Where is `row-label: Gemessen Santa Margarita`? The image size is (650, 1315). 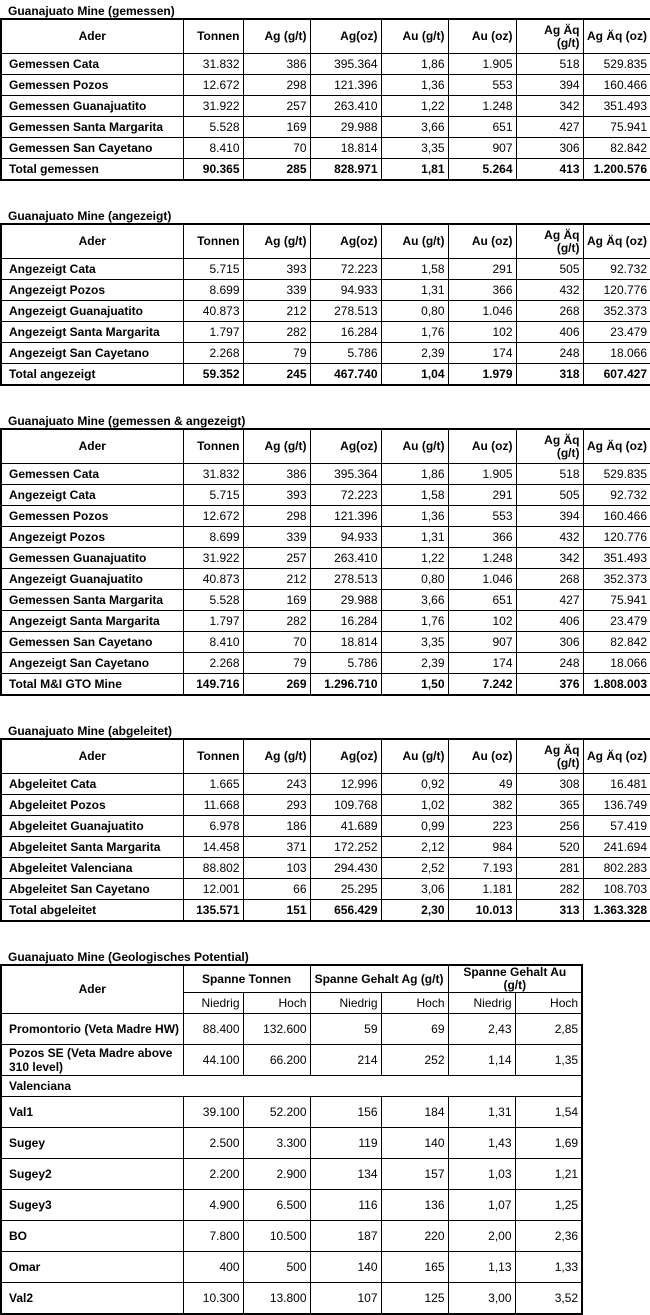 row-label: Gemessen Santa Margarita is located at coordinates (92, 600).